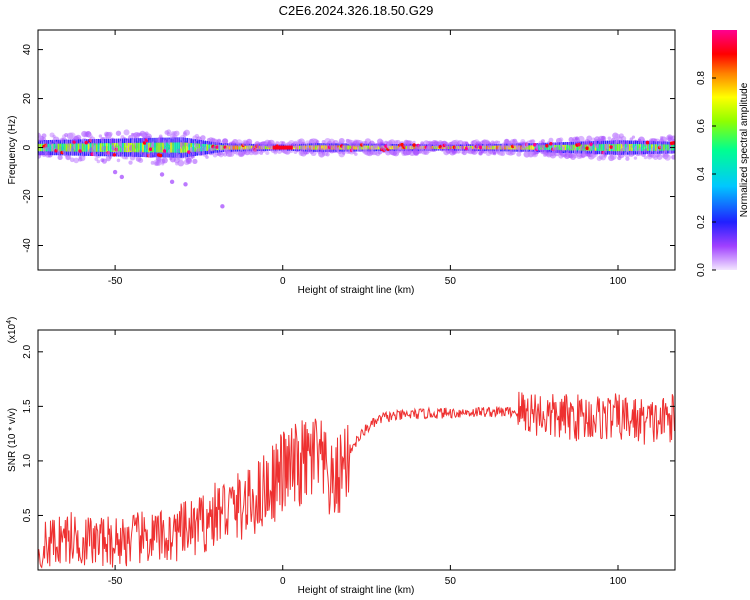 The width and height of the screenshot is (750, 600). Describe the element at coordinates (283, 581) in the screenshot. I see `bottom-x-tick-label: 0` at that location.